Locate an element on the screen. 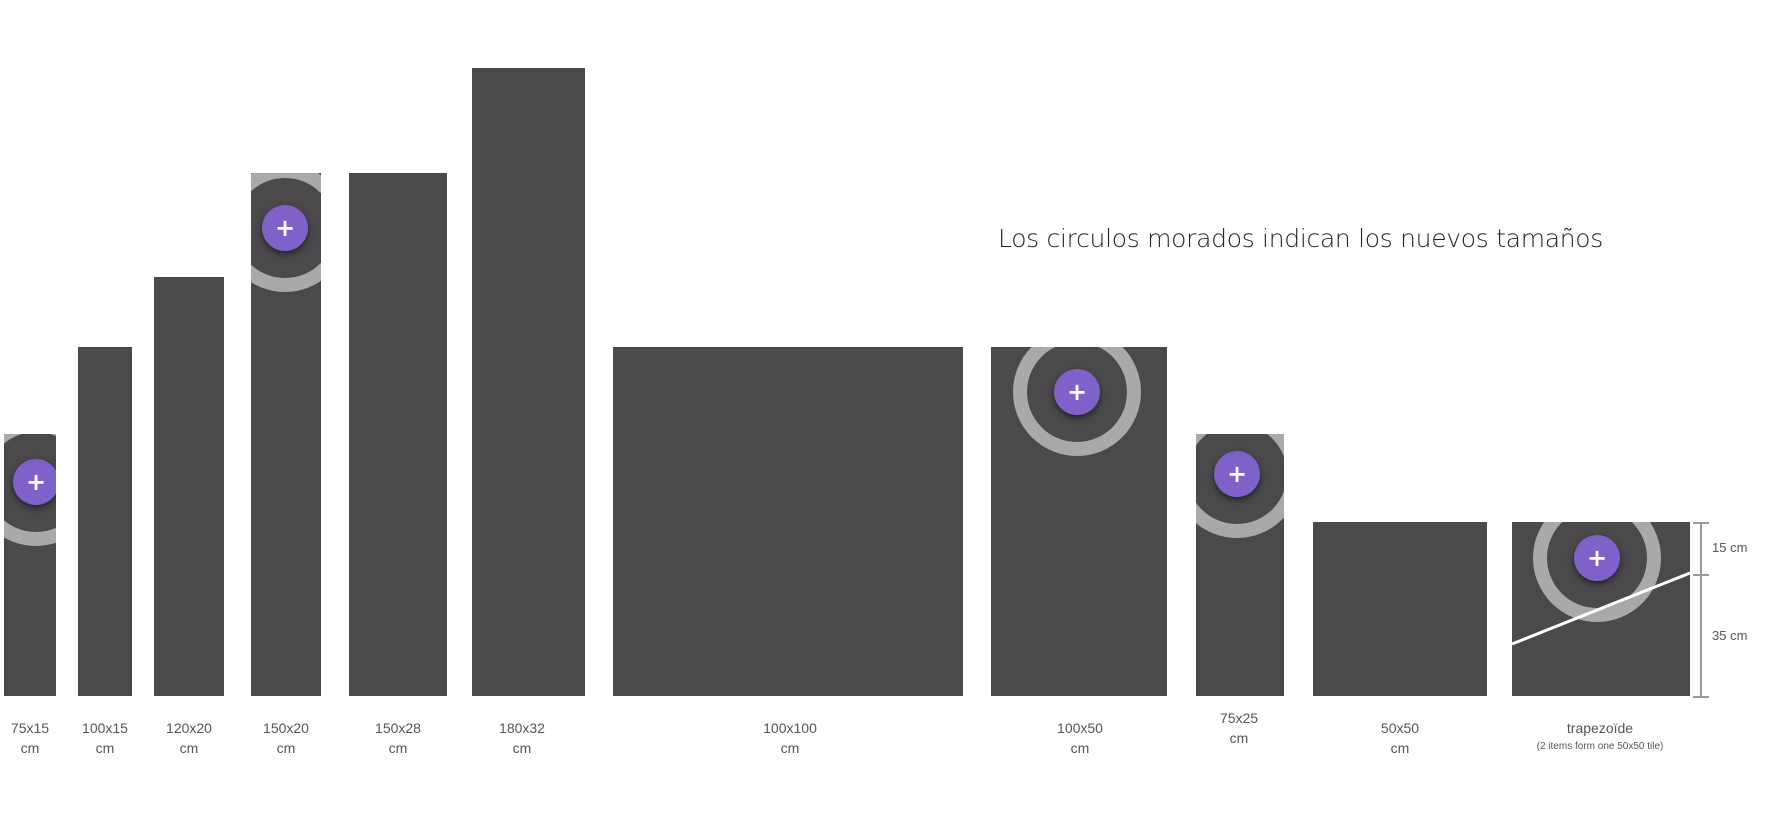 The height and width of the screenshot is (816, 1768). label-100x100: 100x100 cm is located at coordinates (790, 738).